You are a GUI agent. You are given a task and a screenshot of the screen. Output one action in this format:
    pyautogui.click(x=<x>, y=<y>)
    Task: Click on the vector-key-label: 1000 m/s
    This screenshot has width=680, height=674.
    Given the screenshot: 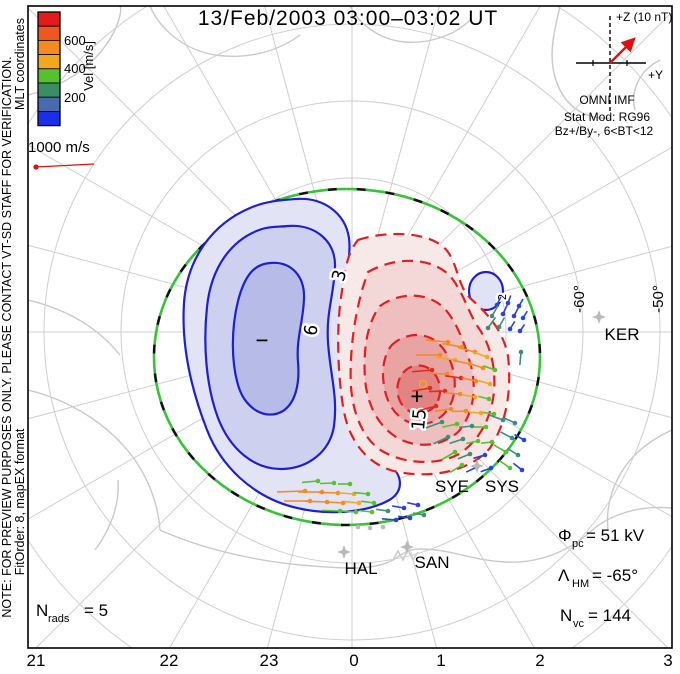 What is the action you would take?
    pyautogui.click(x=59, y=147)
    